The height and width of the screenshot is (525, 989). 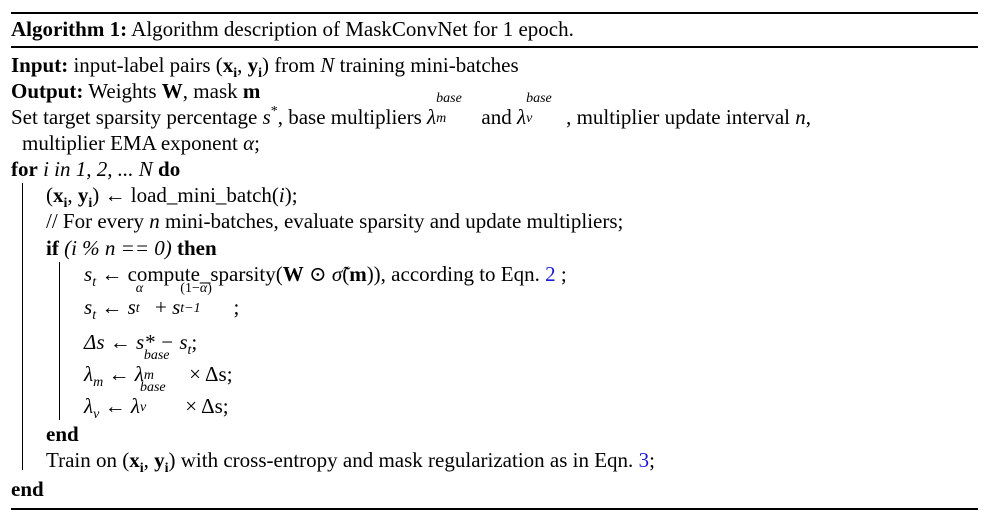 I want to click on if-line: if (i % n == 0) then, so click(x=131, y=248).